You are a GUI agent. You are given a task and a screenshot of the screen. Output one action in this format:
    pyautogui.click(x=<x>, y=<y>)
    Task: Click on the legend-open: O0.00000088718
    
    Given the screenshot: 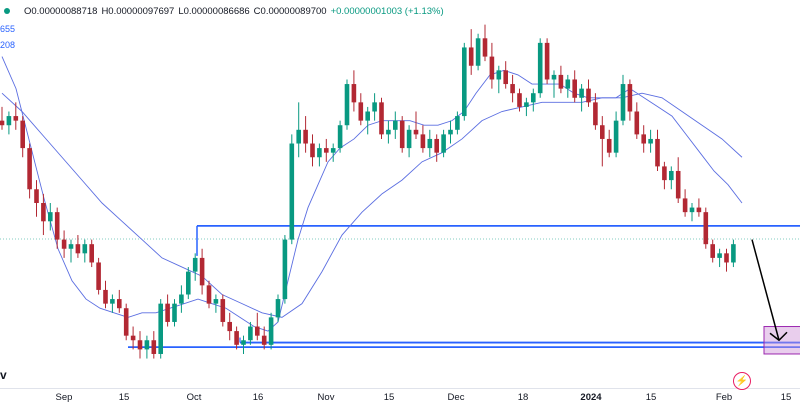 What is the action you would take?
    pyautogui.click(x=61, y=11)
    